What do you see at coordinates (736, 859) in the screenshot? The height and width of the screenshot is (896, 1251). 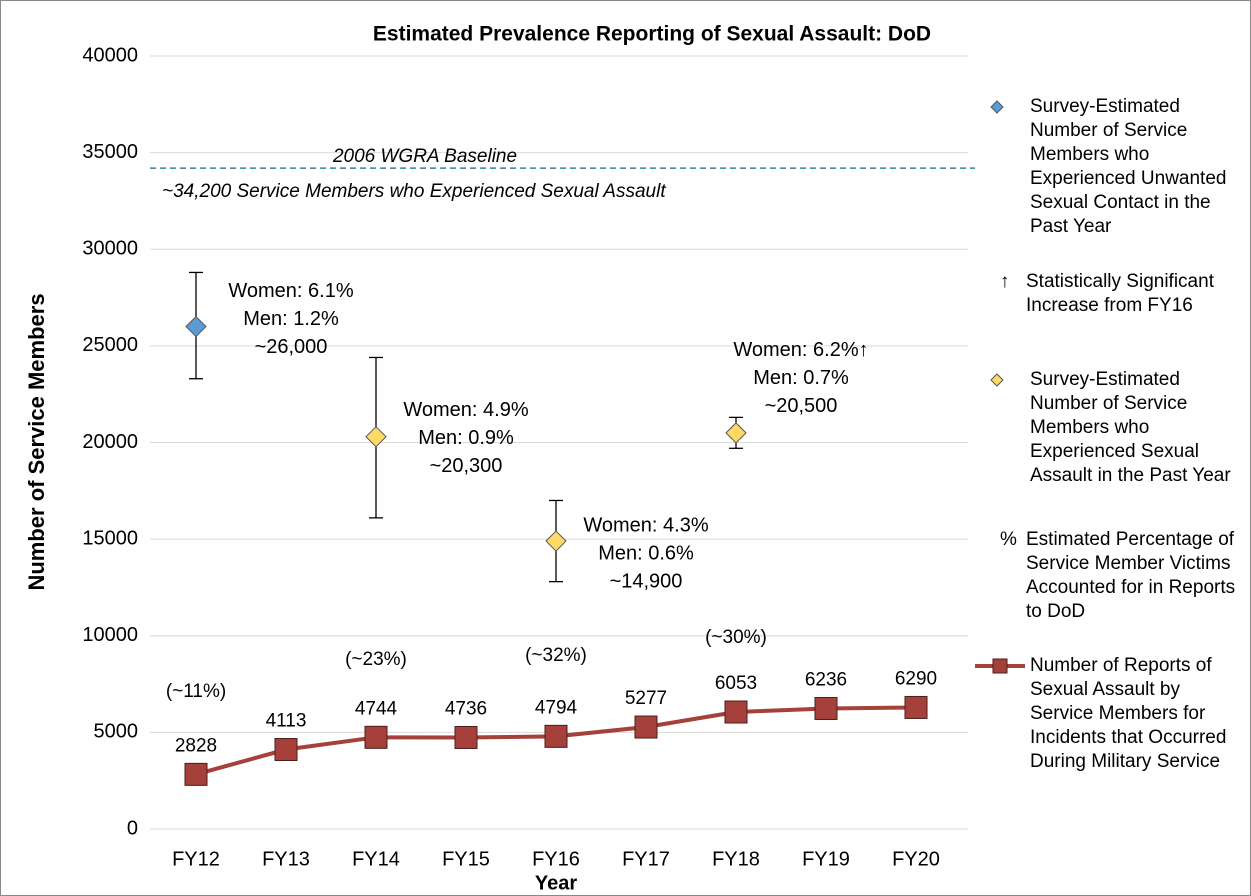 I see `x-tick-label: FY18` at bounding box center [736, 859].